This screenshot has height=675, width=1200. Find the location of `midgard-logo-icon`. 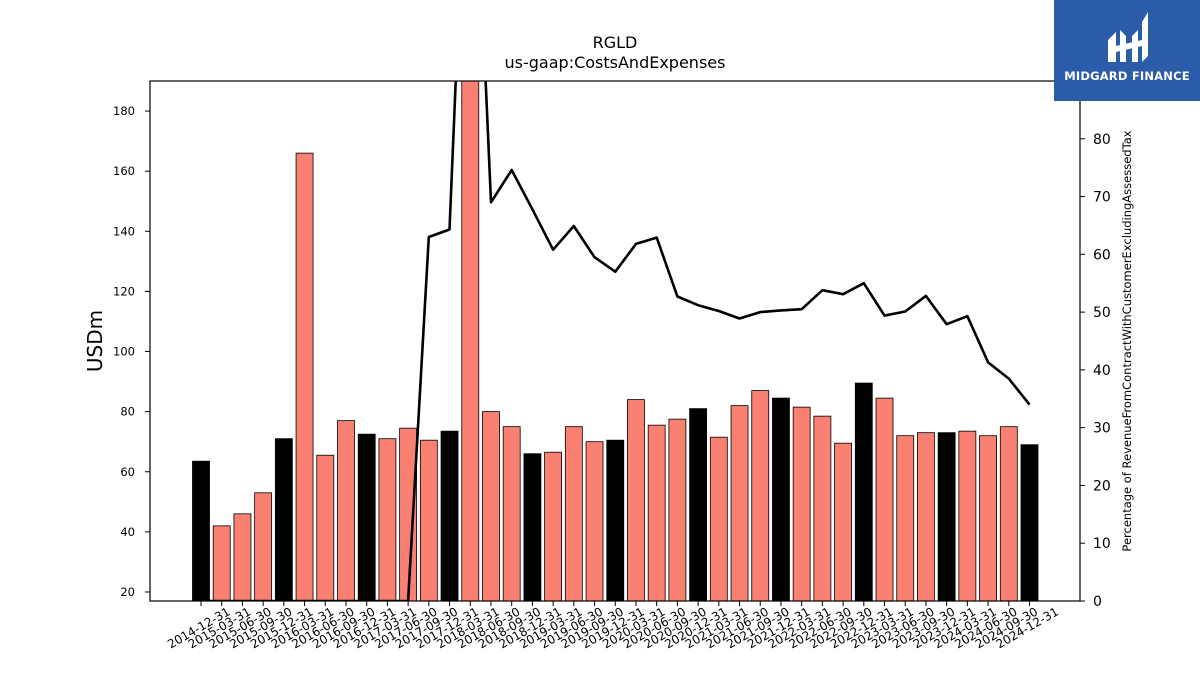

midgard-logo-icon is located at coordinates (1128, 37).